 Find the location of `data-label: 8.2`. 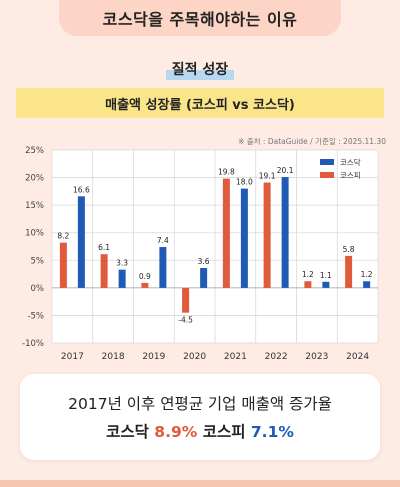

data-label: 8.2 is located at coordinates (63, 236).